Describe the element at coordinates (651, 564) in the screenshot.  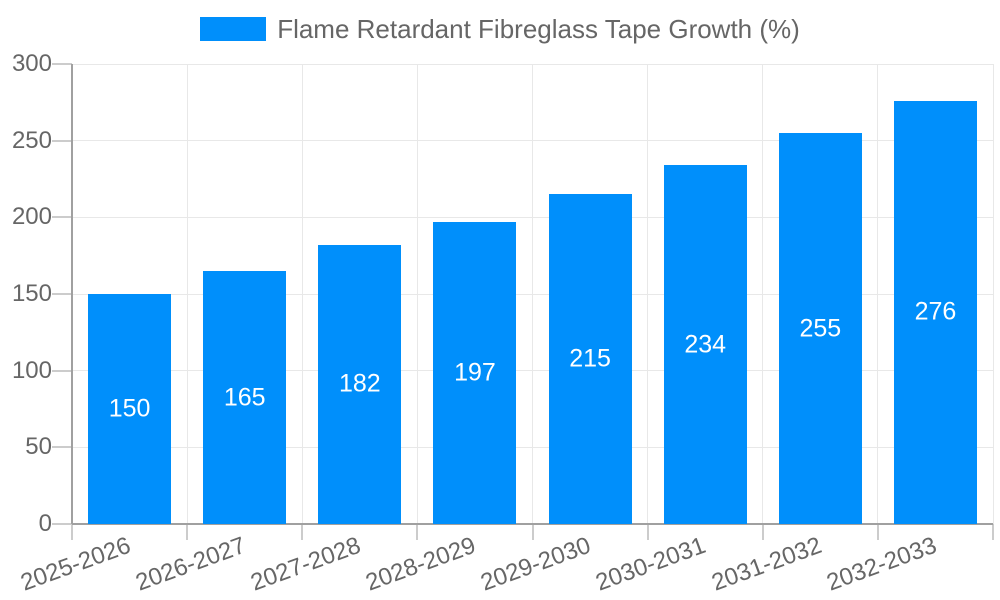
I see `x-tick-label: 2030-2031` at that location.